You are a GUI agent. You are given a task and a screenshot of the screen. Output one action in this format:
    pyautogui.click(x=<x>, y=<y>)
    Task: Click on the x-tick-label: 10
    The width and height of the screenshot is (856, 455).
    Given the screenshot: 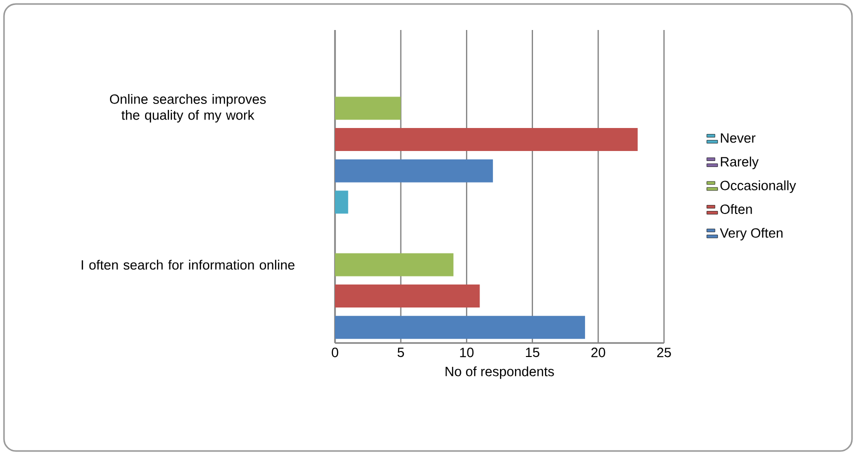 What is the action you would take?
    pyautogui.click(x=467, y=353)
    